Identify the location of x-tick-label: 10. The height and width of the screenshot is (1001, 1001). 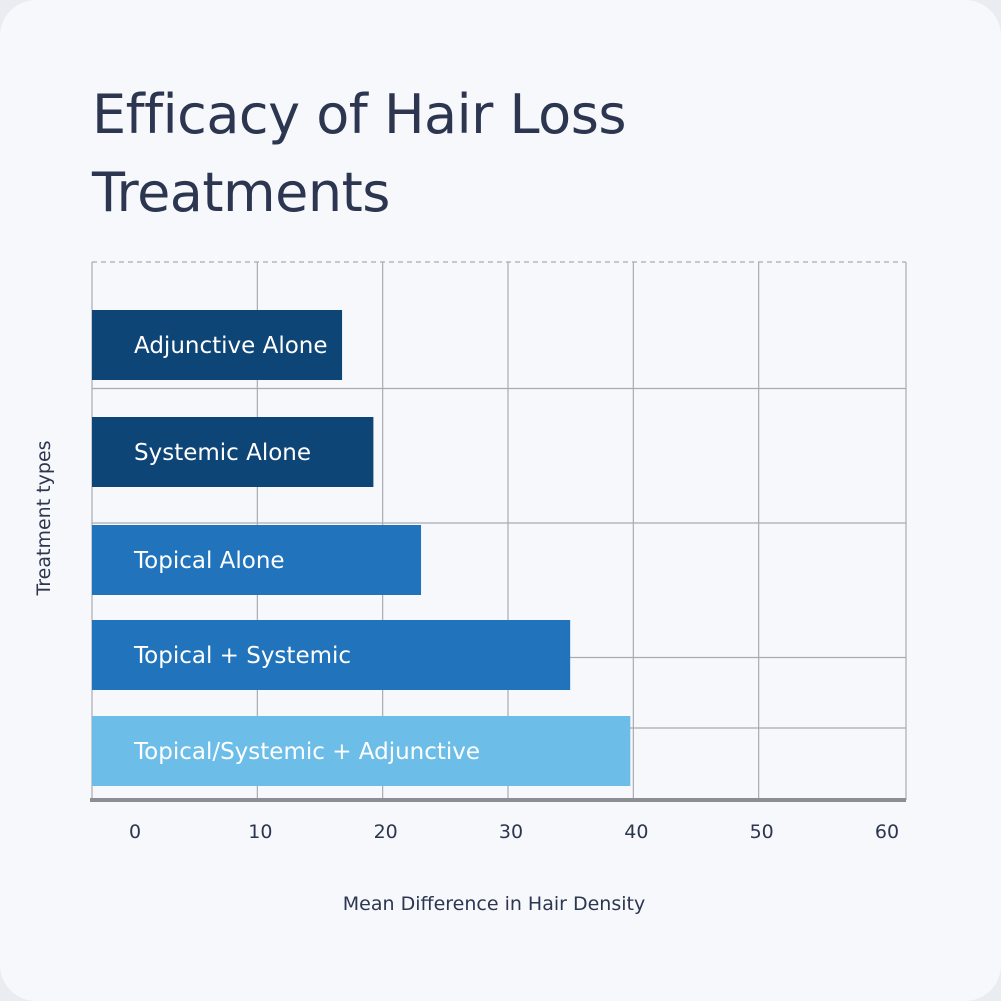
(260, 832).